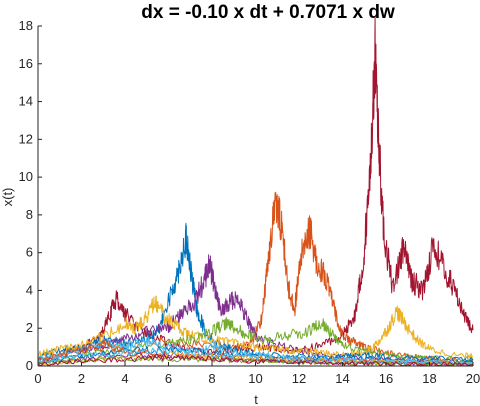 The image size is (480, 406). Describe the element at coordinates (429, 378) in the screenshot. I see `x-tick-label: 18` at that location.